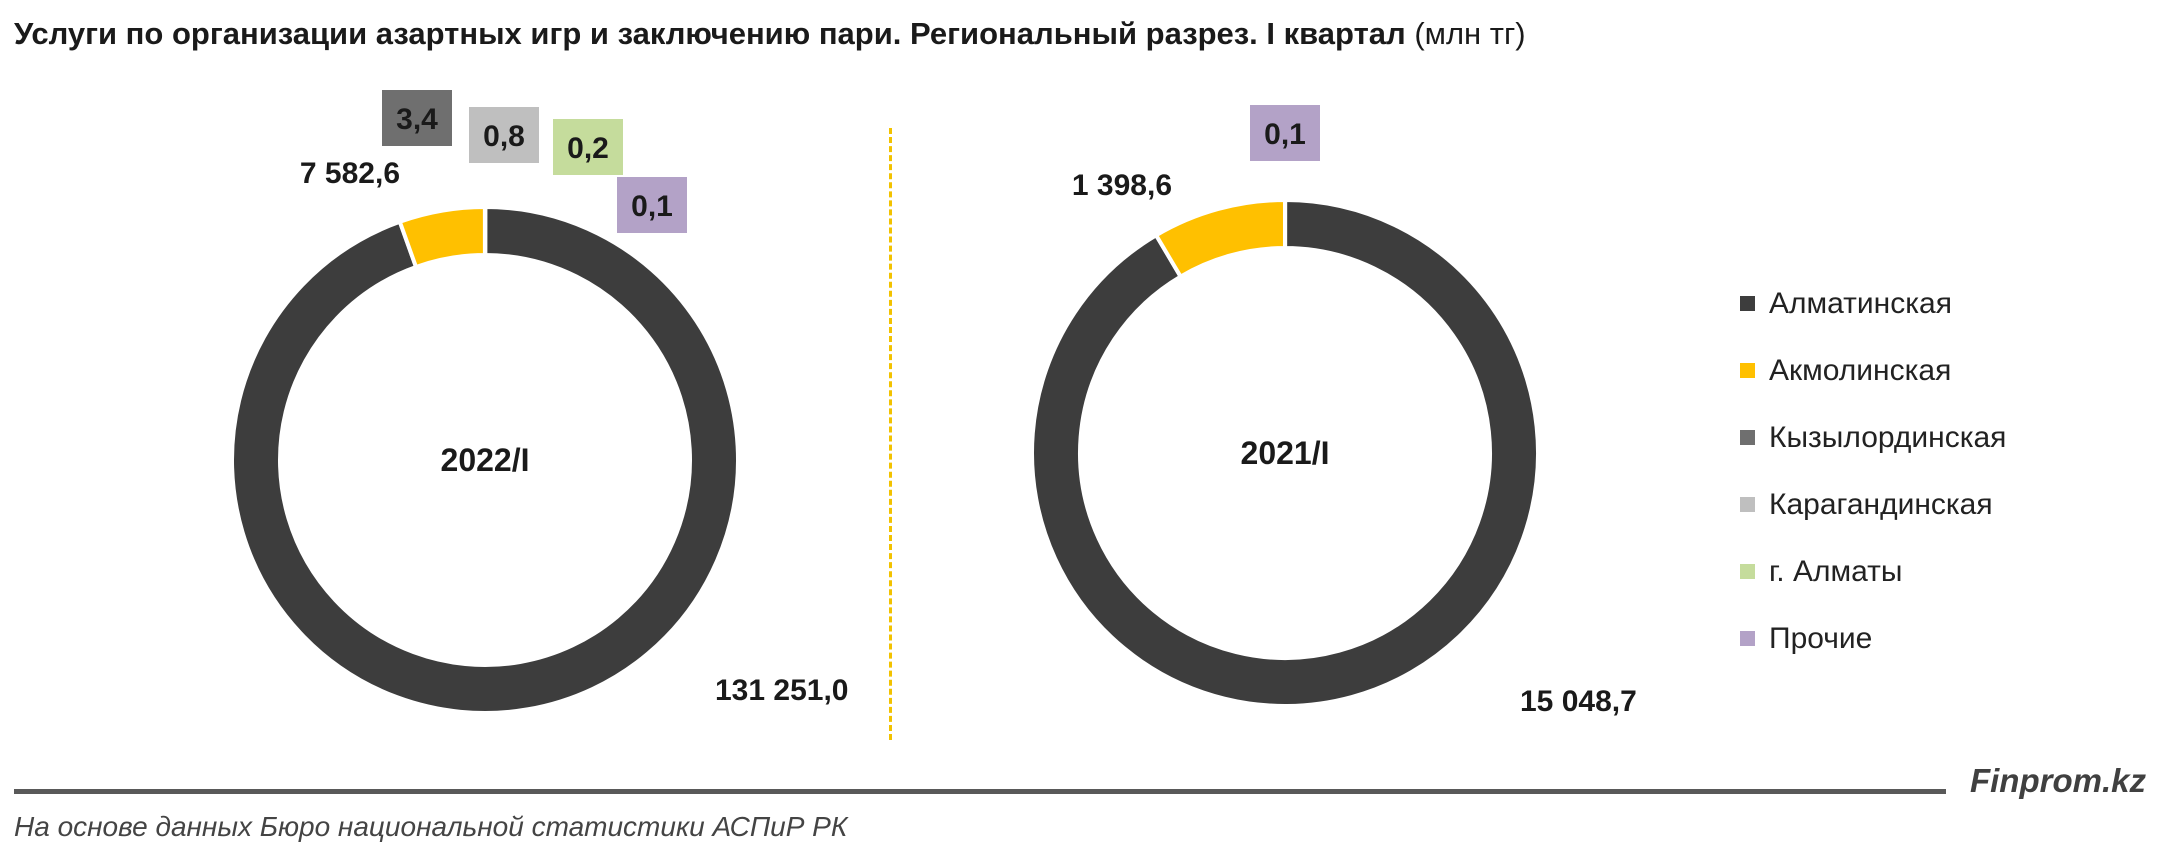 This screenshot has height=866, width=2160. I want to click on data-label: 15 048,7, so click(1578, 701).